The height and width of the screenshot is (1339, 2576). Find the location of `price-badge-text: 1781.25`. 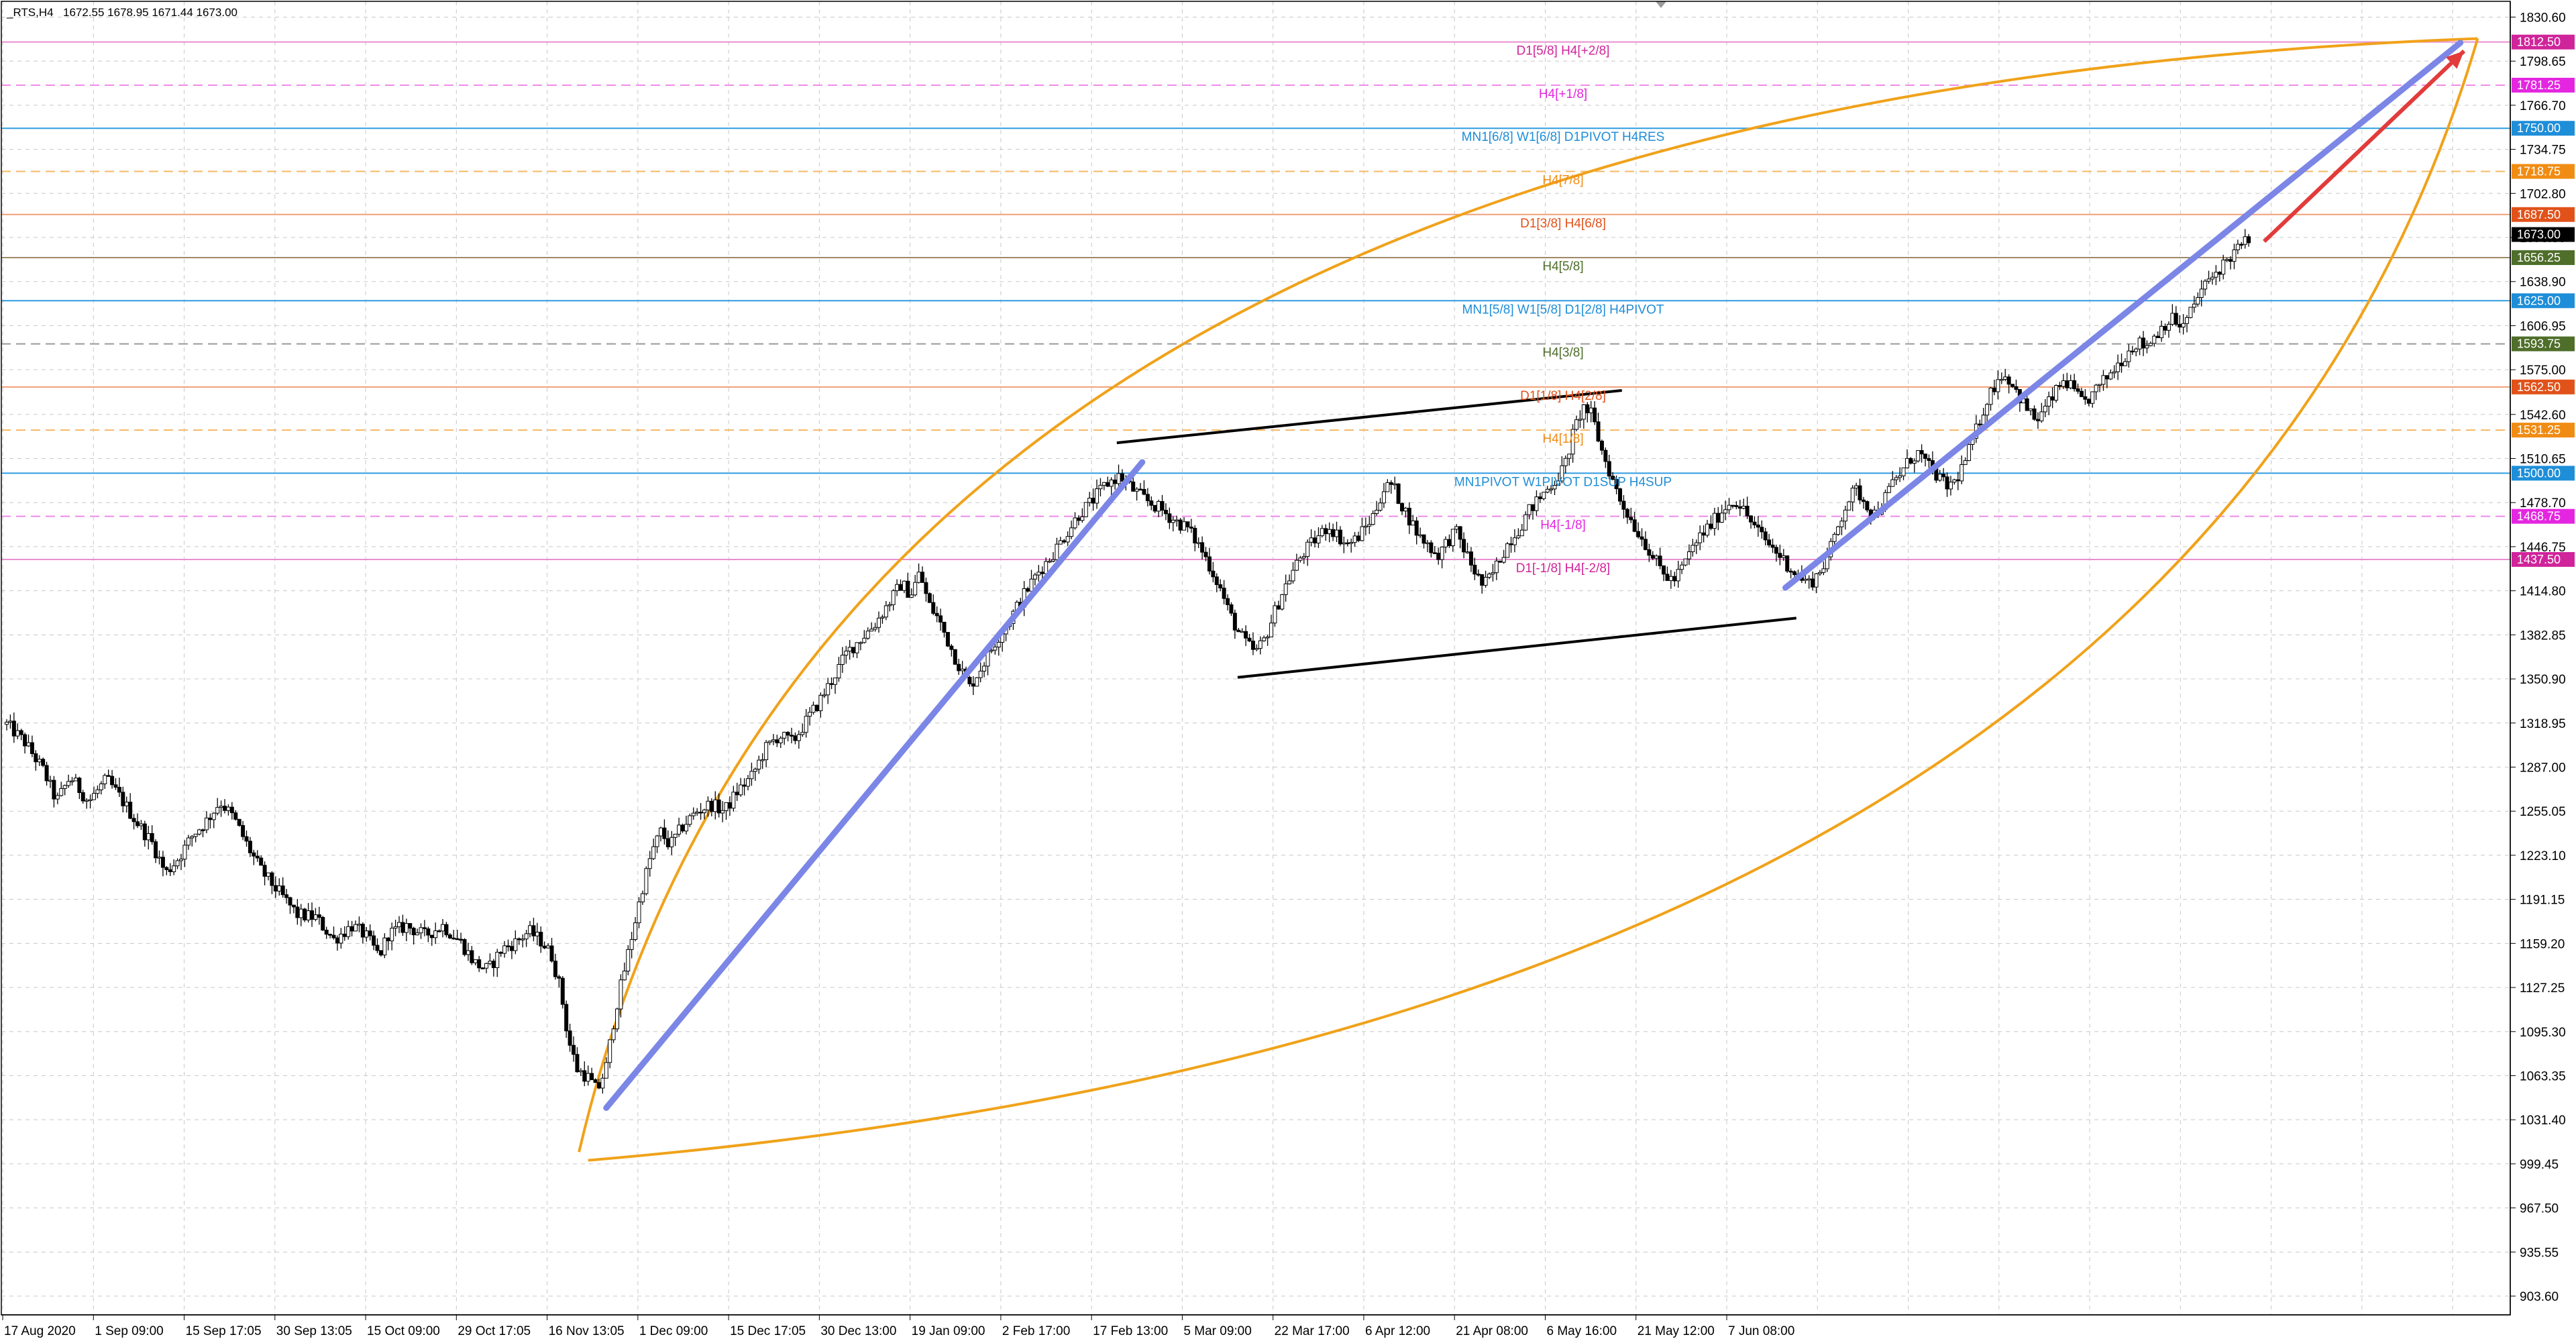

price-badge-text: 1781.25 is located at coordinates (2539, 85).